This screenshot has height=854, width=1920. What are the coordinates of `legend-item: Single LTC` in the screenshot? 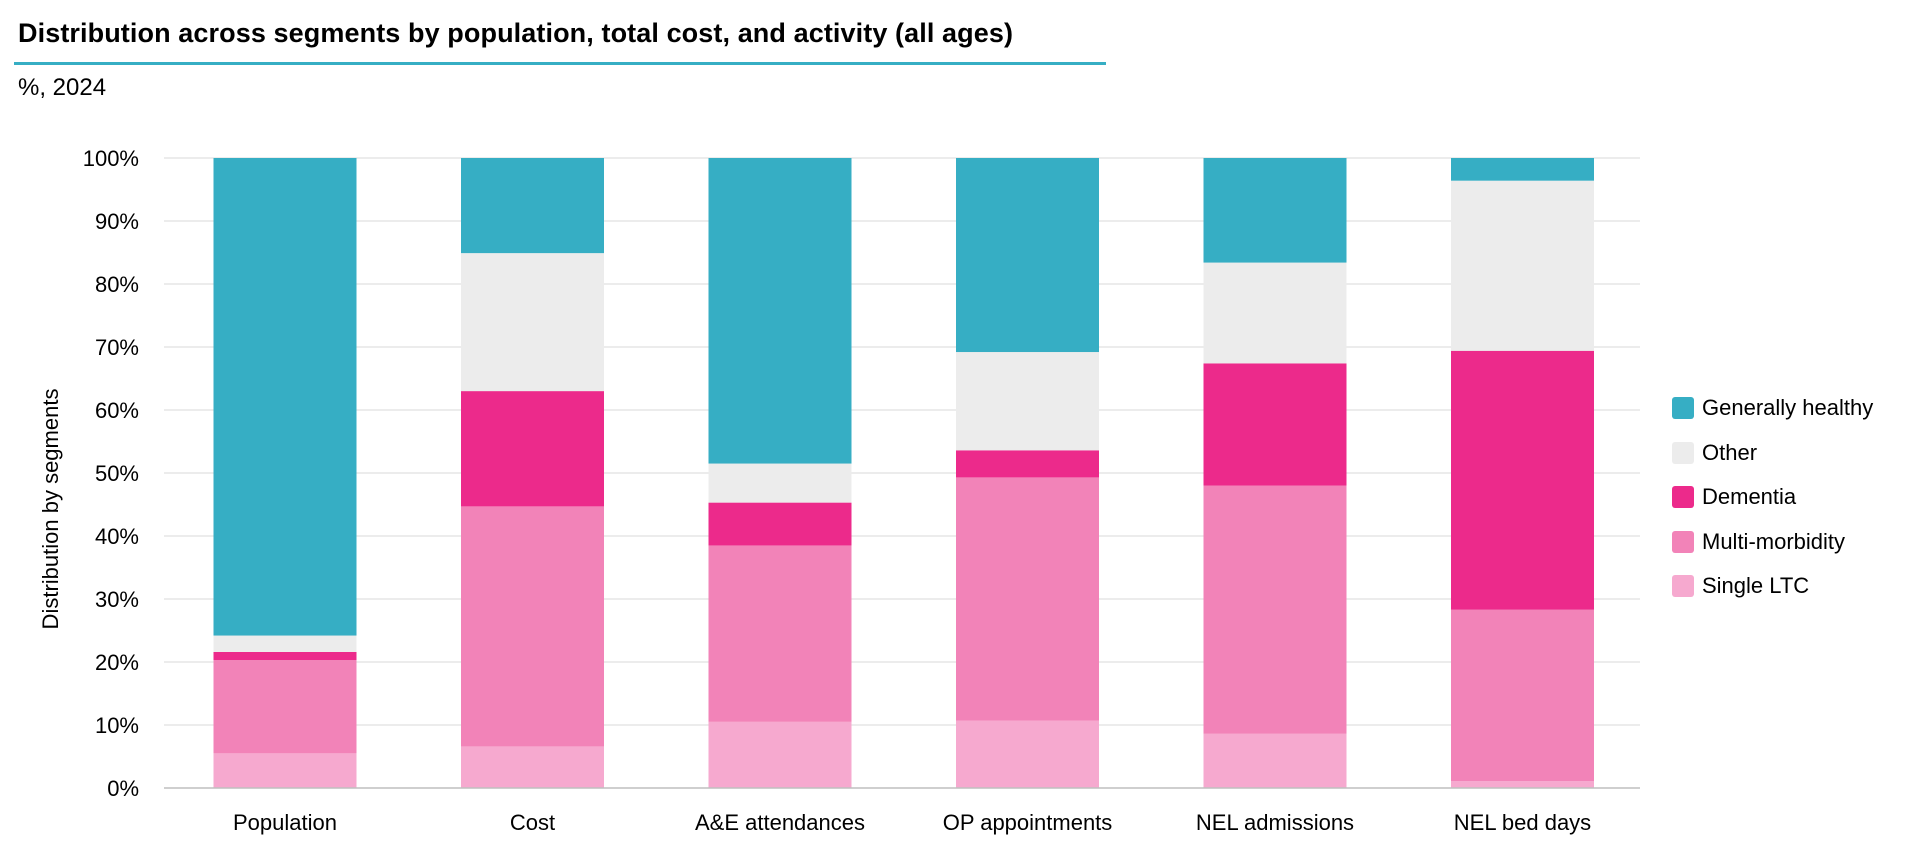 It's located at (1772, 586).